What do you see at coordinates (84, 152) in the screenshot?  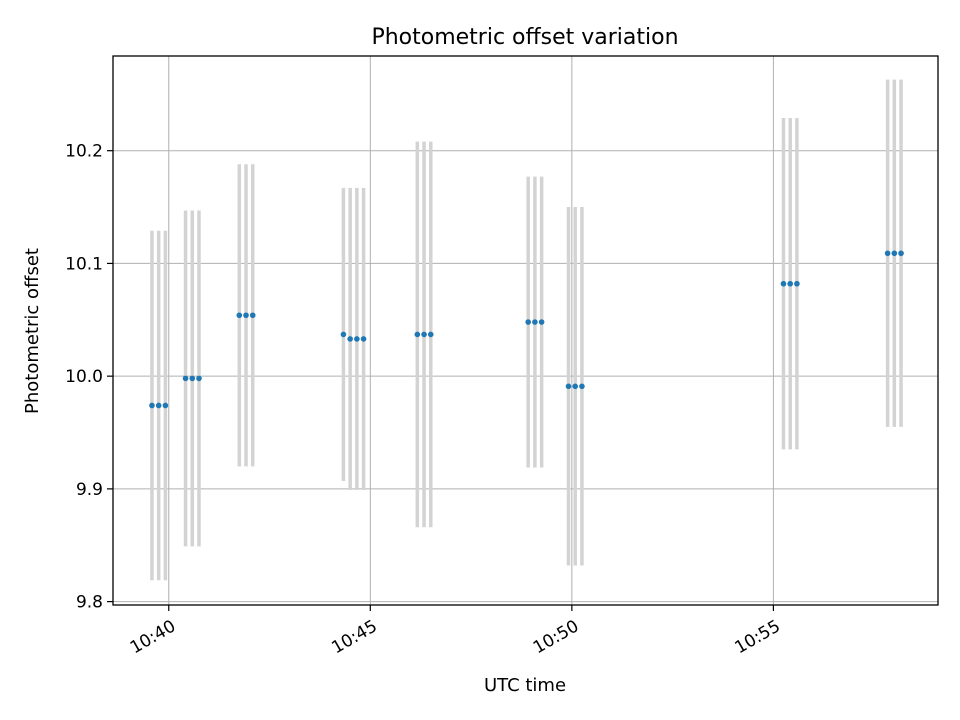 I see `y-tick-label: 10.2` at bounding box center [84, 152].